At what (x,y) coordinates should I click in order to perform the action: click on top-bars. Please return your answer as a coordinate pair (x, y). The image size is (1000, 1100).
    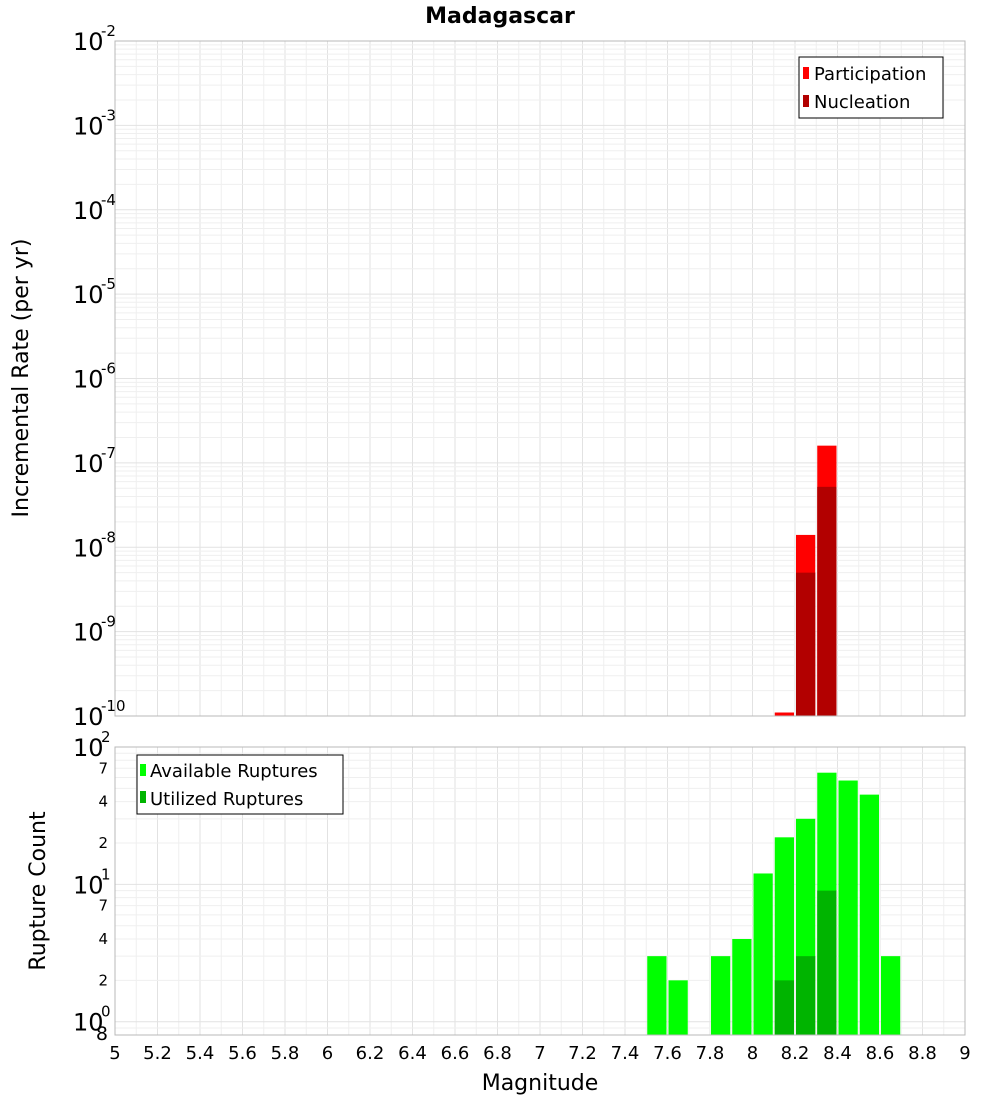
    Looking at the image, I should click on (805, 580).